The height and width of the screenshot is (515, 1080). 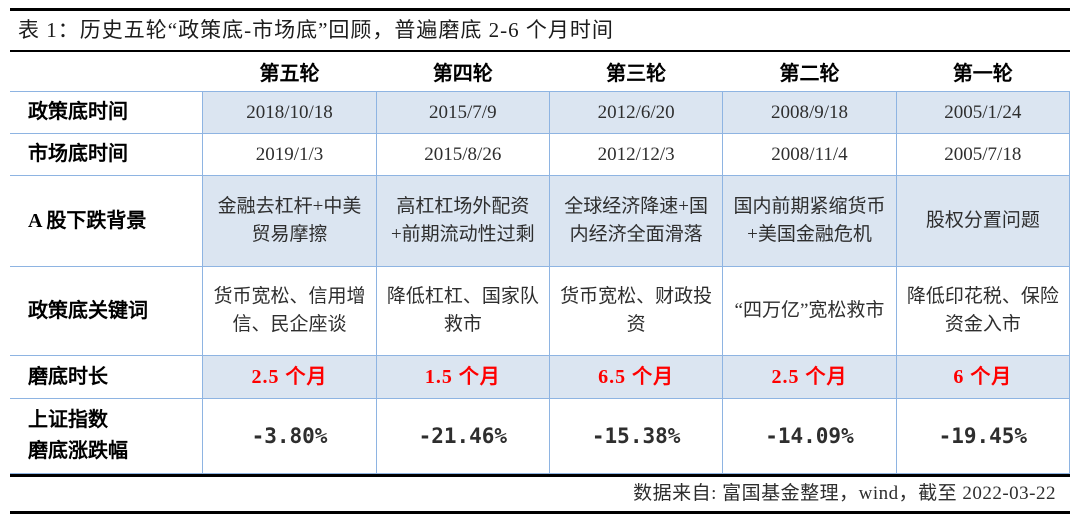 I want to click on cell-value: 2015/7/9, so click(x=462, y=112).